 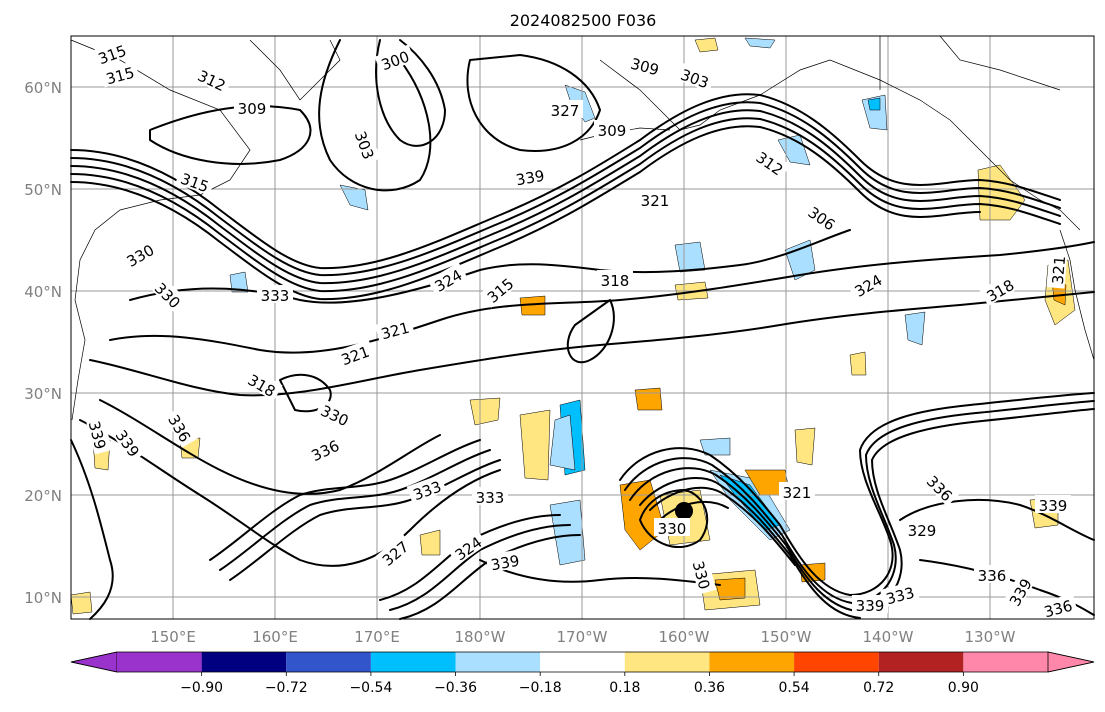 What do you see at coordinates (583, 20) in the screenshot?
I see `map-title: 2024082500 F036` at bounding box center [583, 20].